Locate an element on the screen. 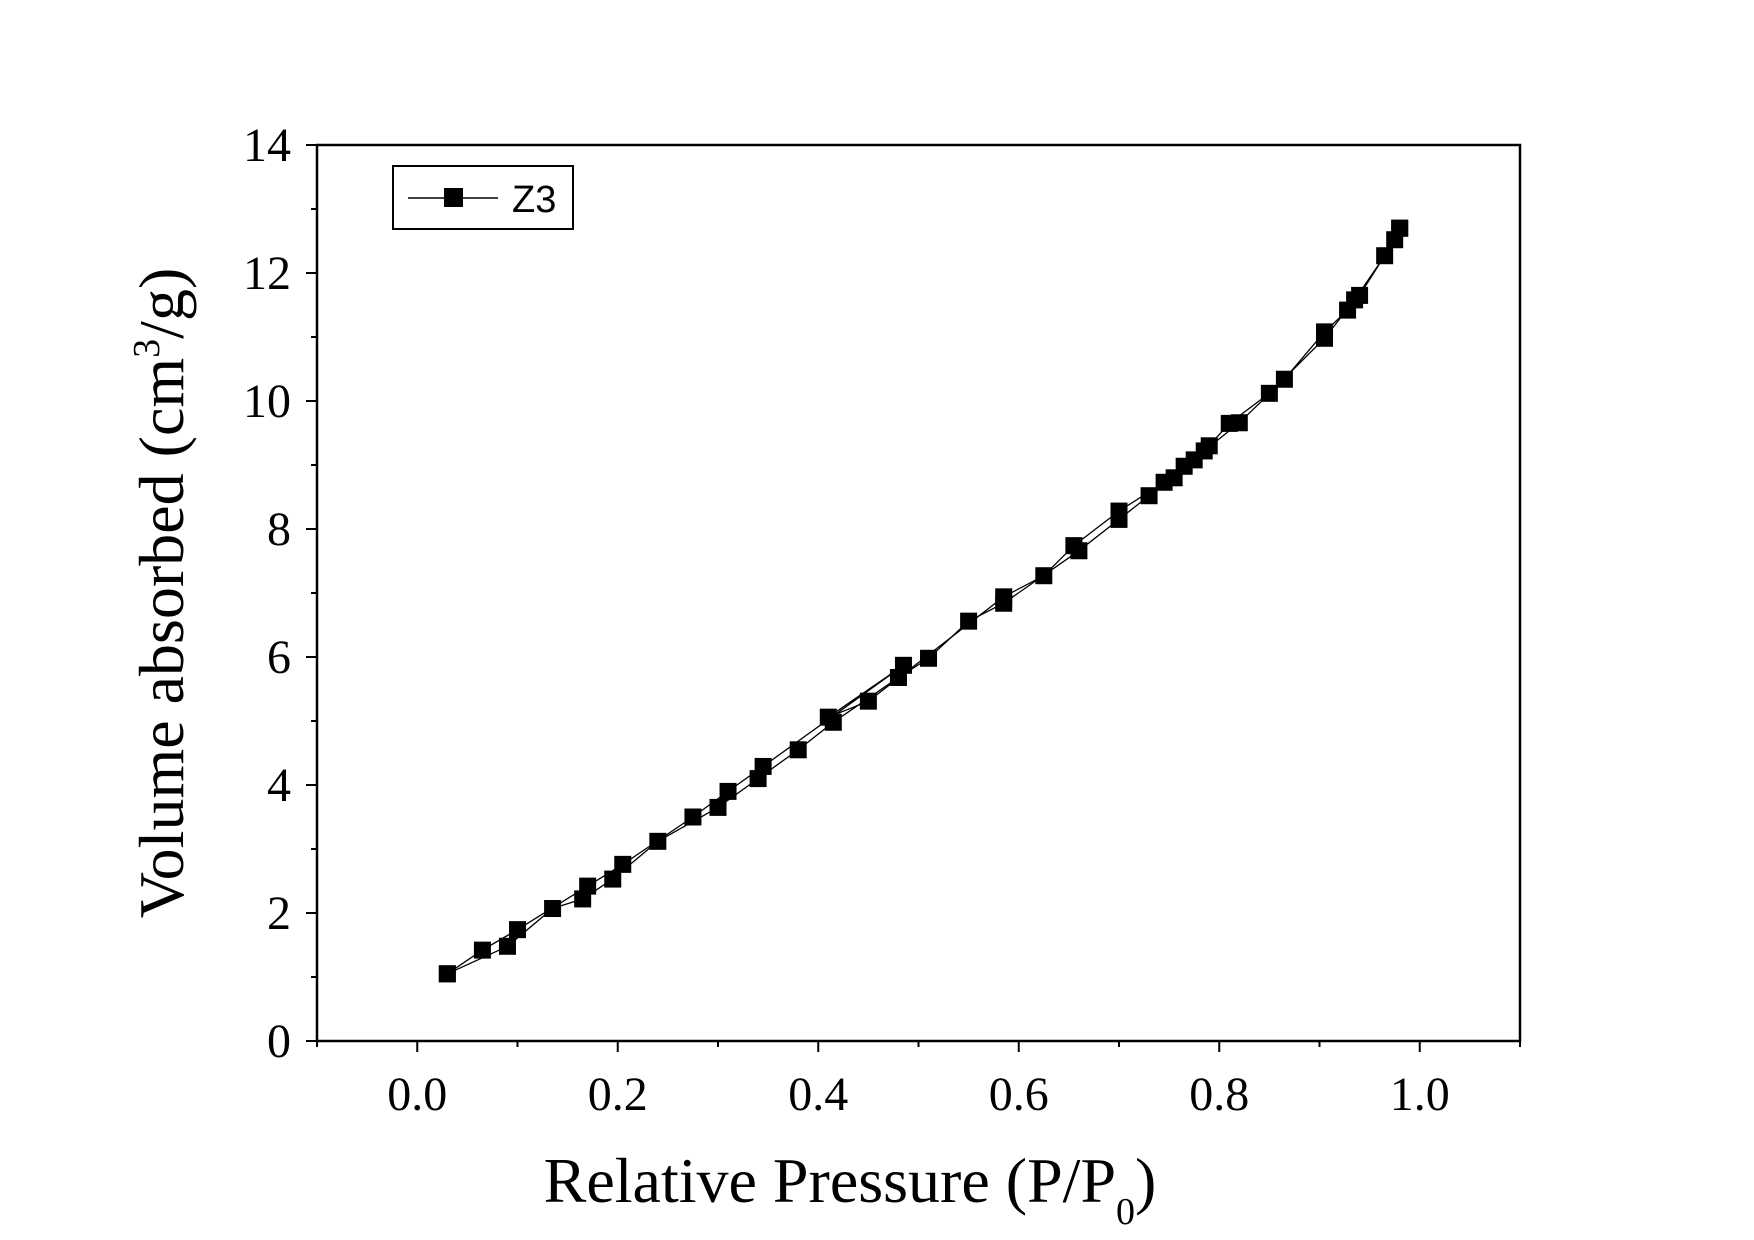 Image resolution: width=1754 pixels, height=1240 pixels. x-tick-labels: 0.0 0.2 0.4 0.6 0.8 1.0 is located at coordinates (918, 1094).